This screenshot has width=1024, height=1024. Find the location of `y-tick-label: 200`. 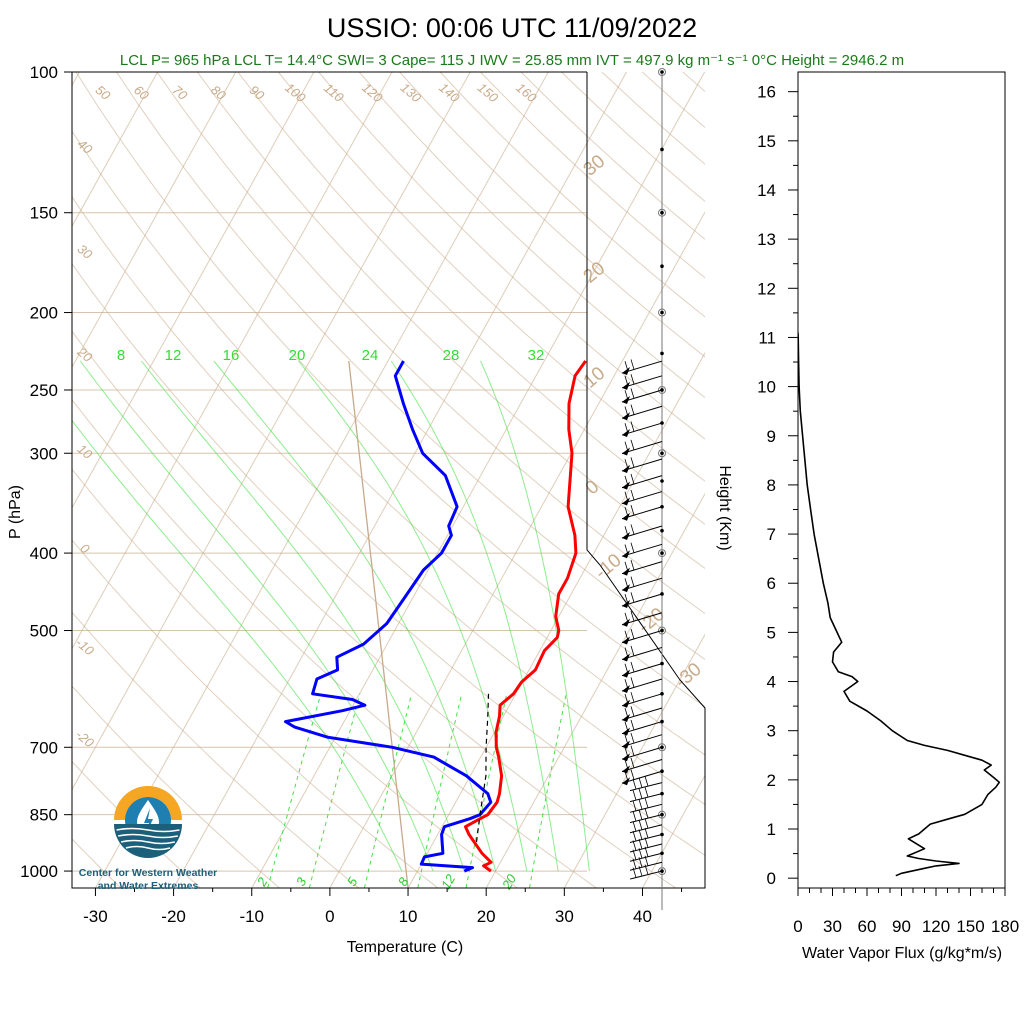

y-tick-label: 200 is located at coordinates (44, 313).